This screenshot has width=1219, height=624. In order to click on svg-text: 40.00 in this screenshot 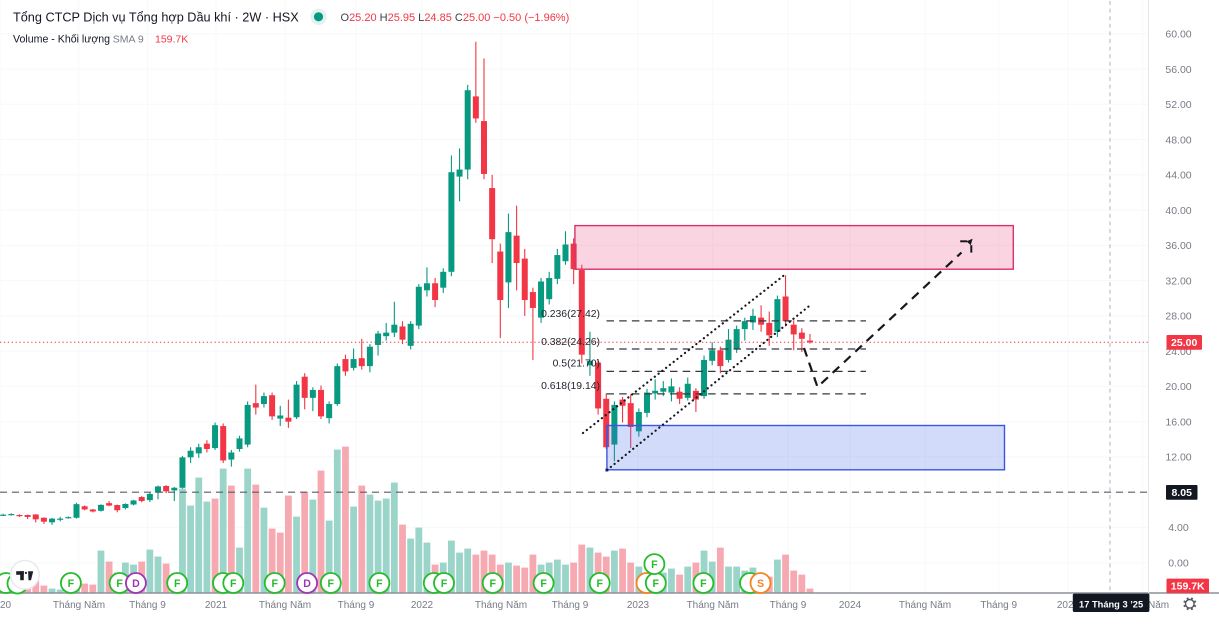, I will do `click(1178, 211)`.